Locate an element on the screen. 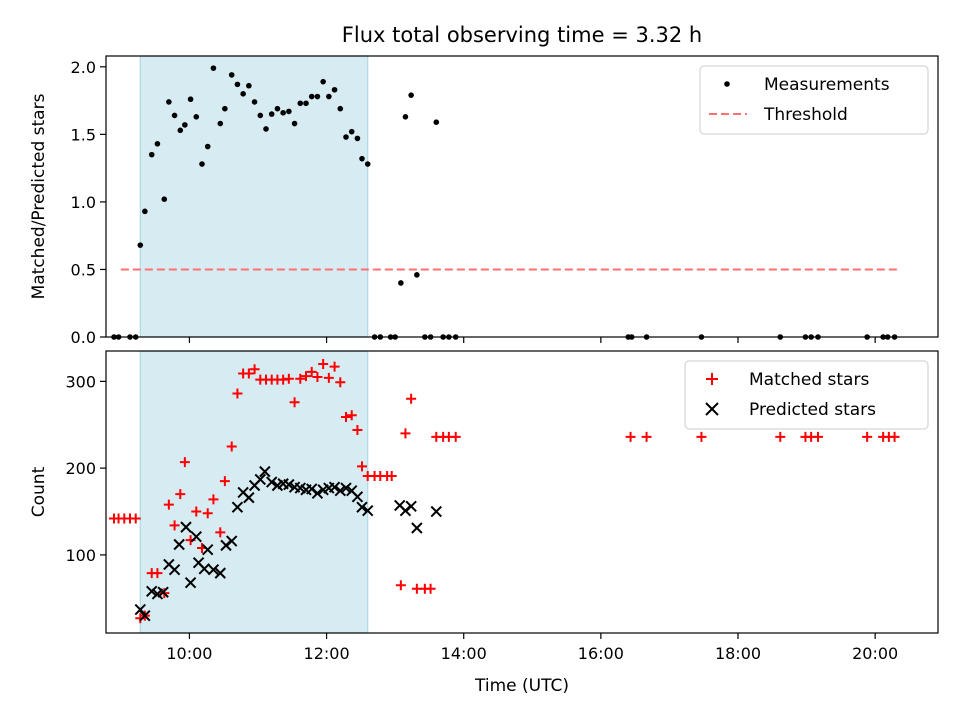 Image resolution: width=960 pixels, height=720 pixels. y-tick-label: 1.5 is located at coordinates (83, 134).